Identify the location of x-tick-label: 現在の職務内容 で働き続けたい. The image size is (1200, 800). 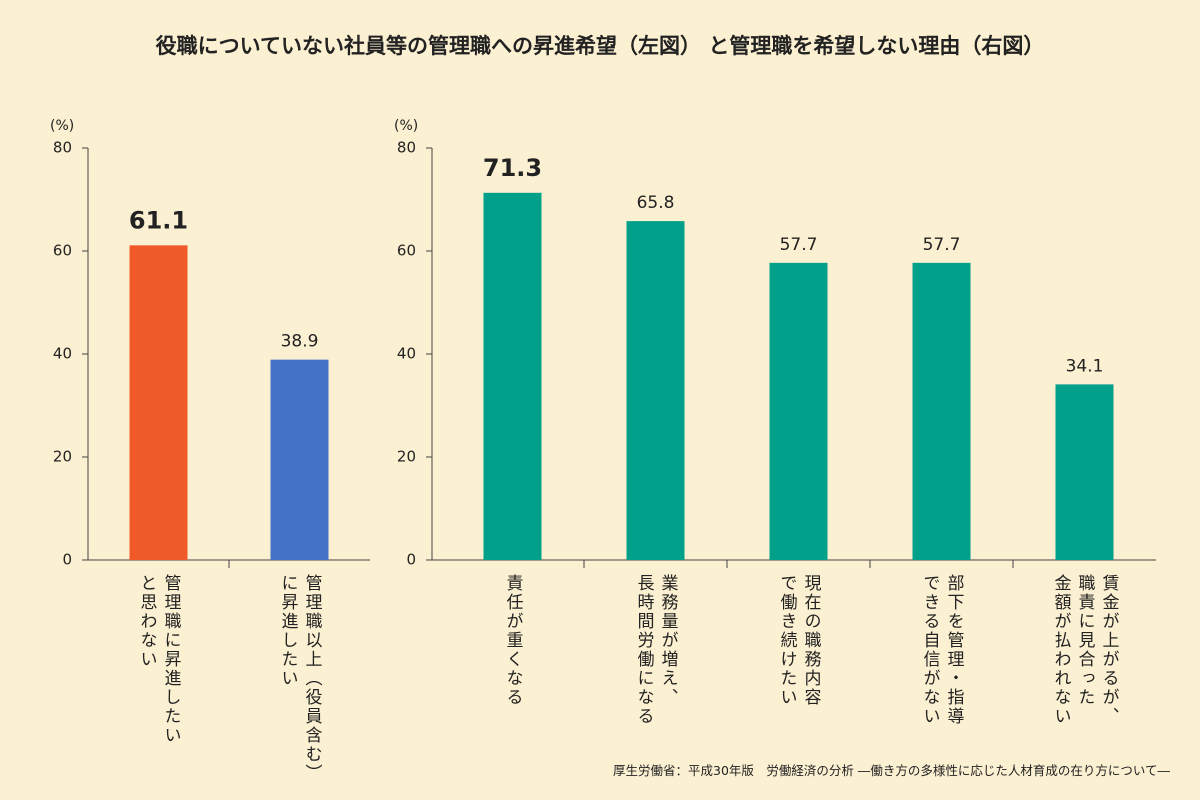
(798, 640).